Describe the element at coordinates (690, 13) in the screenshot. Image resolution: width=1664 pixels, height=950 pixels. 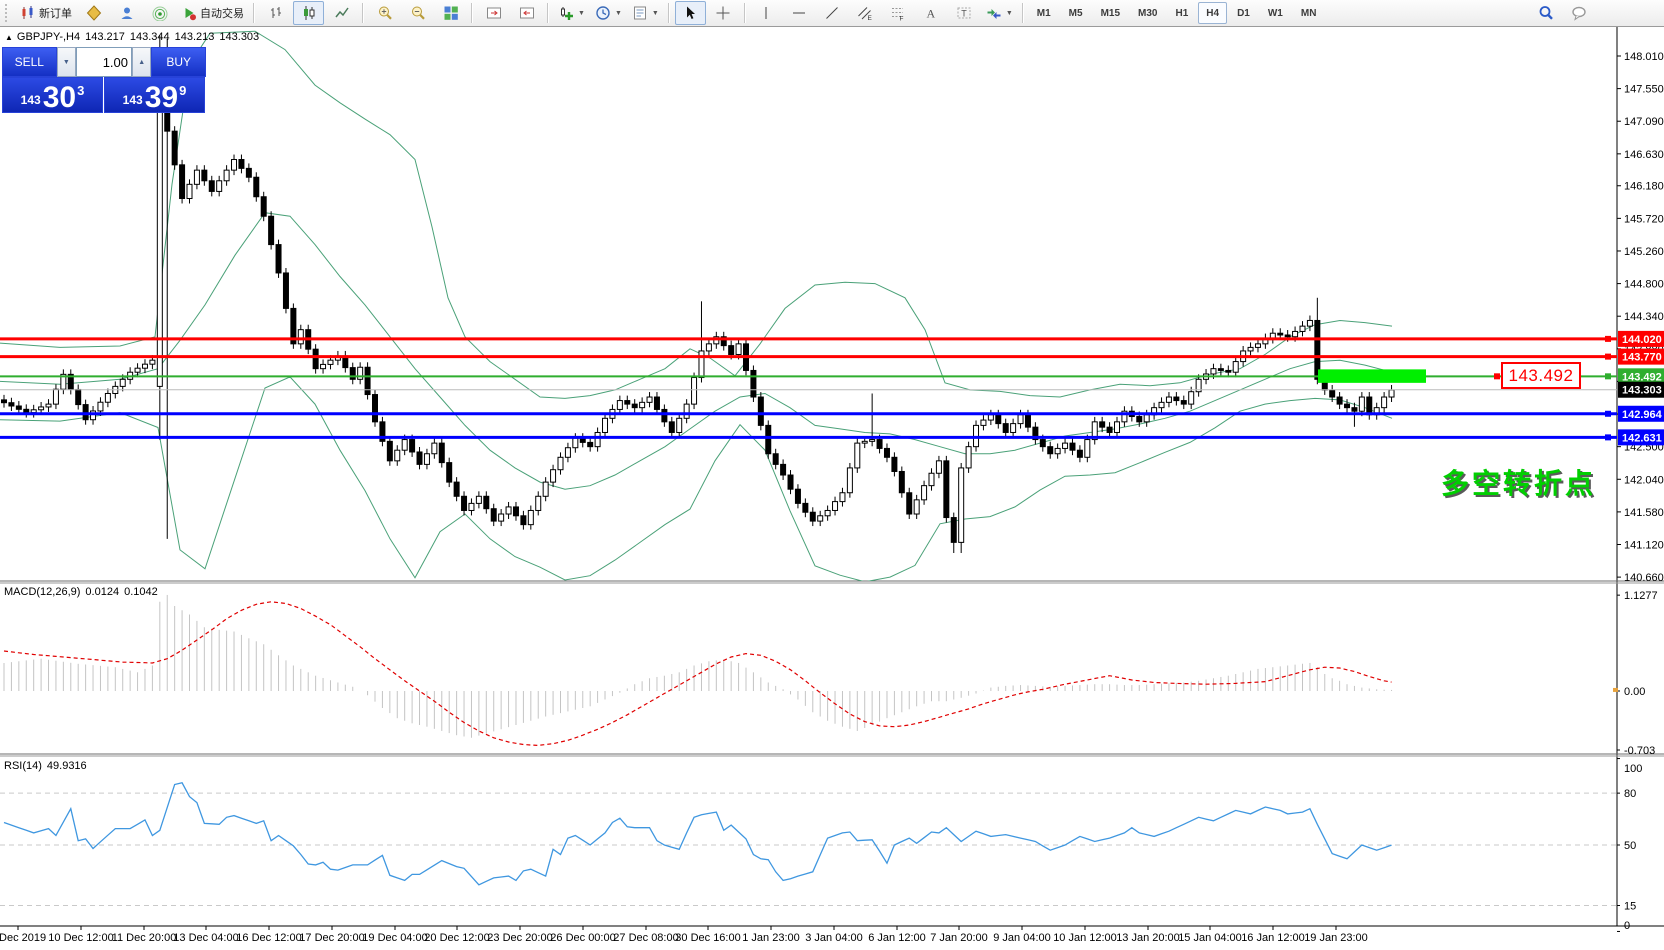
I see `cursor-button` at that location.